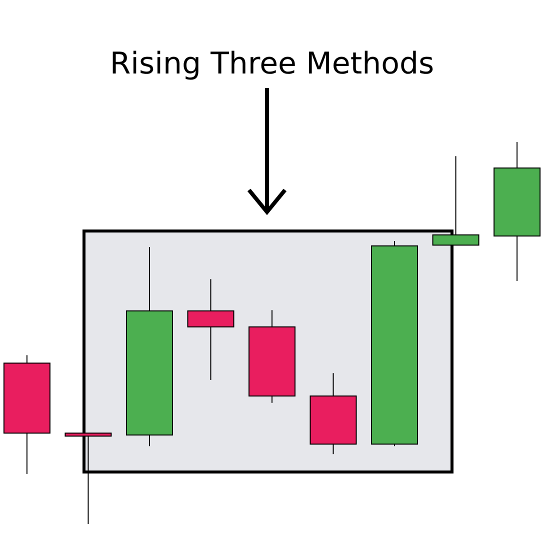  Describe the element at coordinates (272, 64) in the screenshot. I see `chart-title: Rising Three Methods` at that location.